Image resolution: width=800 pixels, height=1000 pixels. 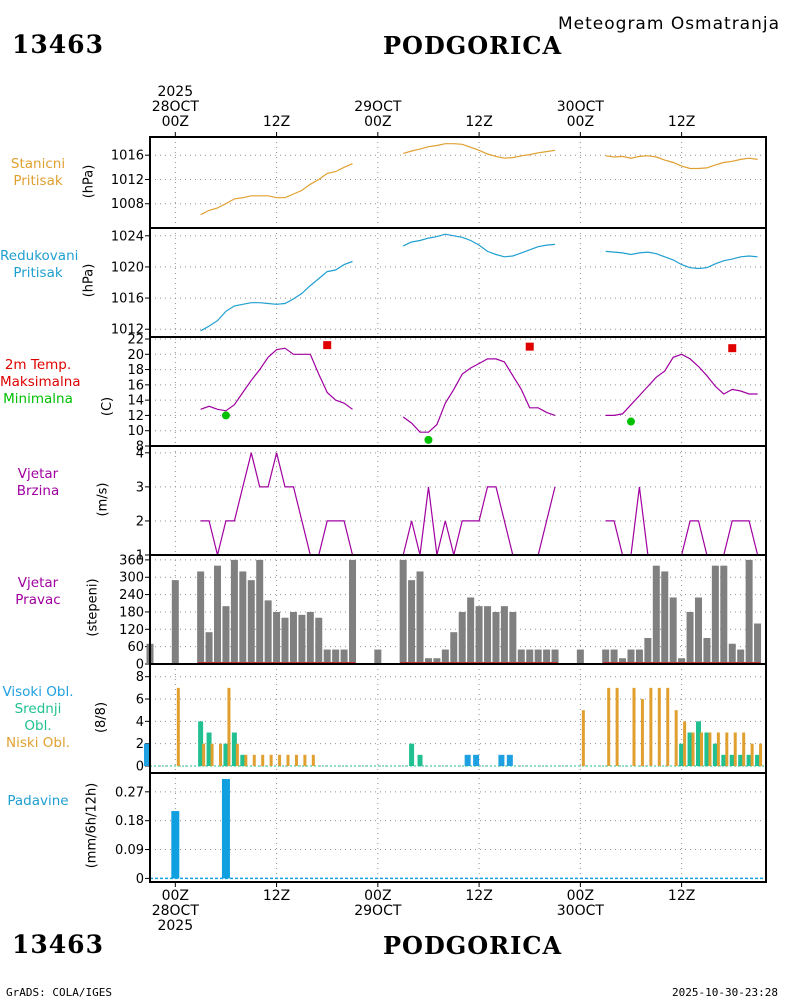 I want to click on label-line: Vjetar, so click(x=38, y=474).